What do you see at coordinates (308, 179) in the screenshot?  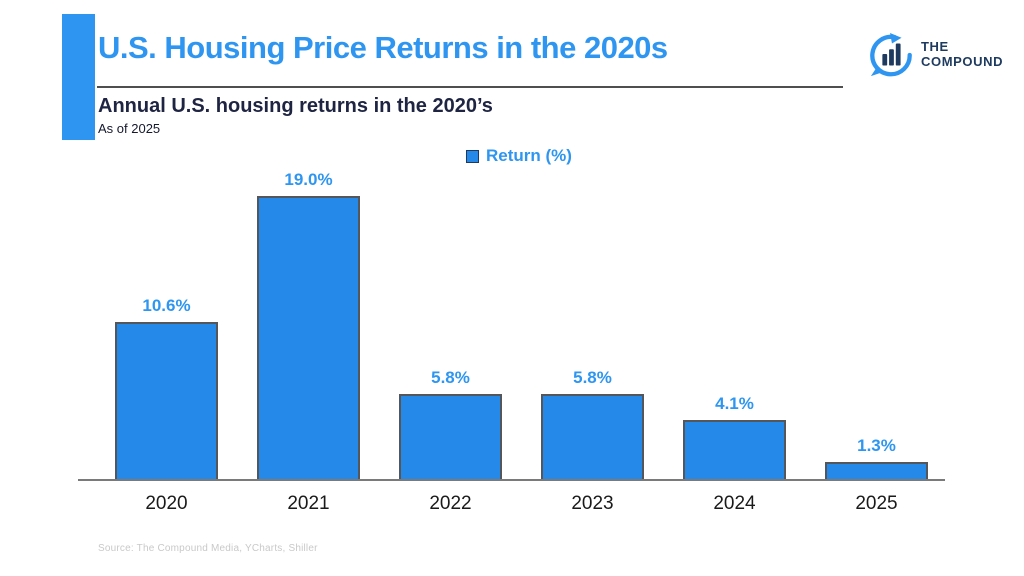 I see `bar-value-label-2021: 19.0%` at bounding box center [308, 179].